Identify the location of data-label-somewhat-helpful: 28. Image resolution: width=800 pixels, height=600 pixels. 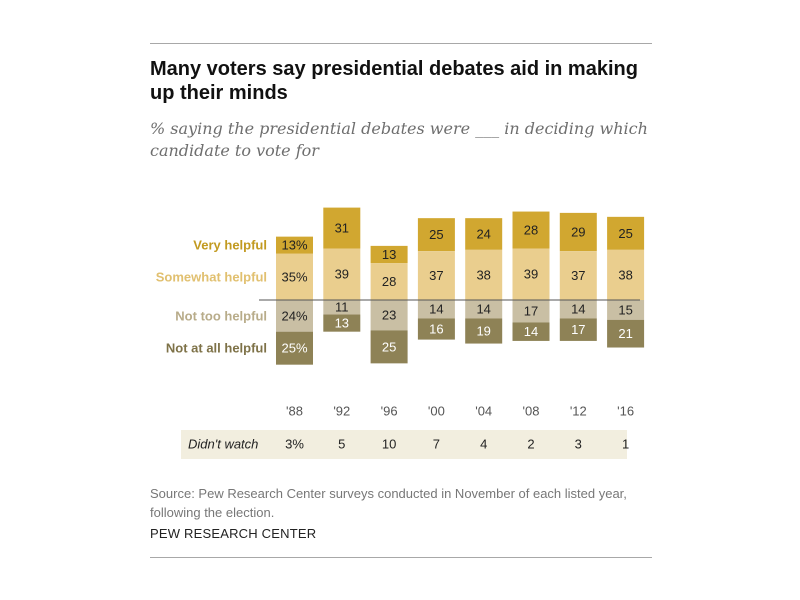
(389, 281).